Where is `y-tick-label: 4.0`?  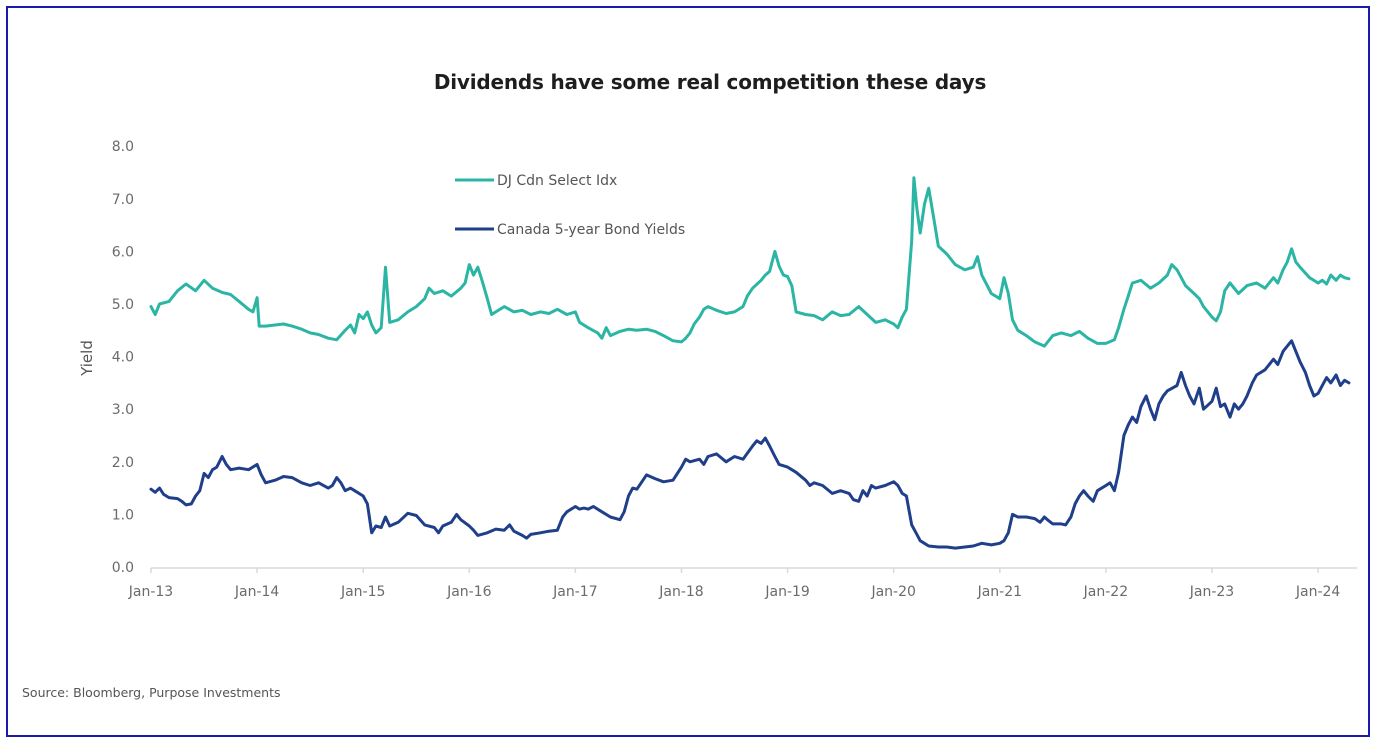 y-tick-label: 4.0 is located at coordinates (123, 358).